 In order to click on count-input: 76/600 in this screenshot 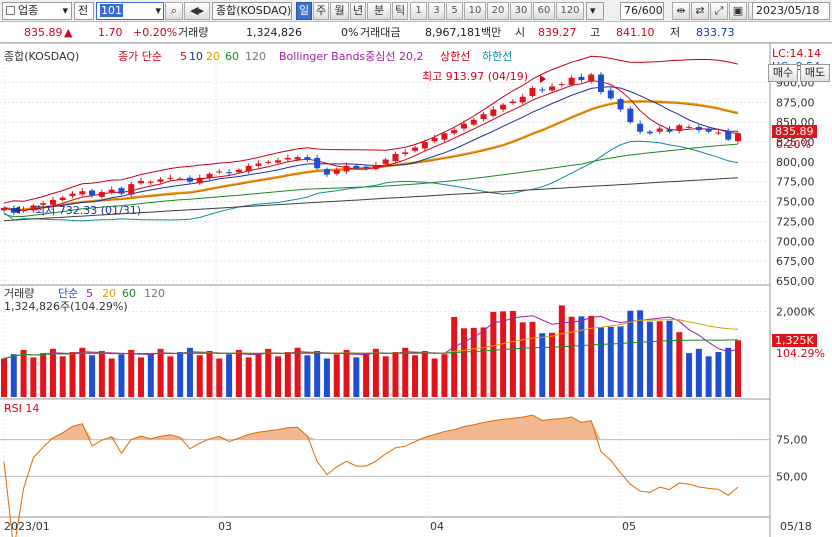, I will do `click(642, 11)`.